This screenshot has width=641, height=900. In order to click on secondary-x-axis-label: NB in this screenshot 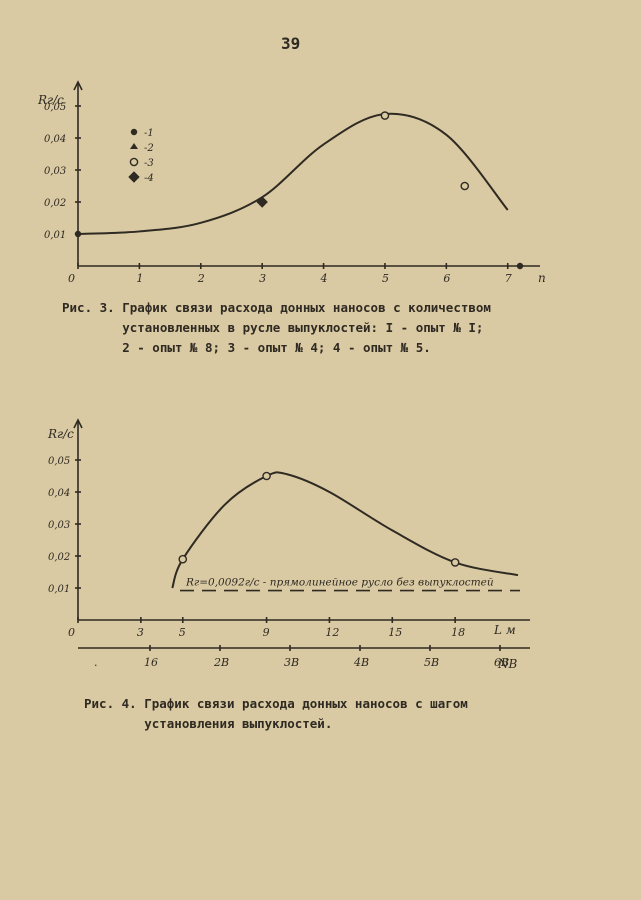, I will do `click(507, 664)`.